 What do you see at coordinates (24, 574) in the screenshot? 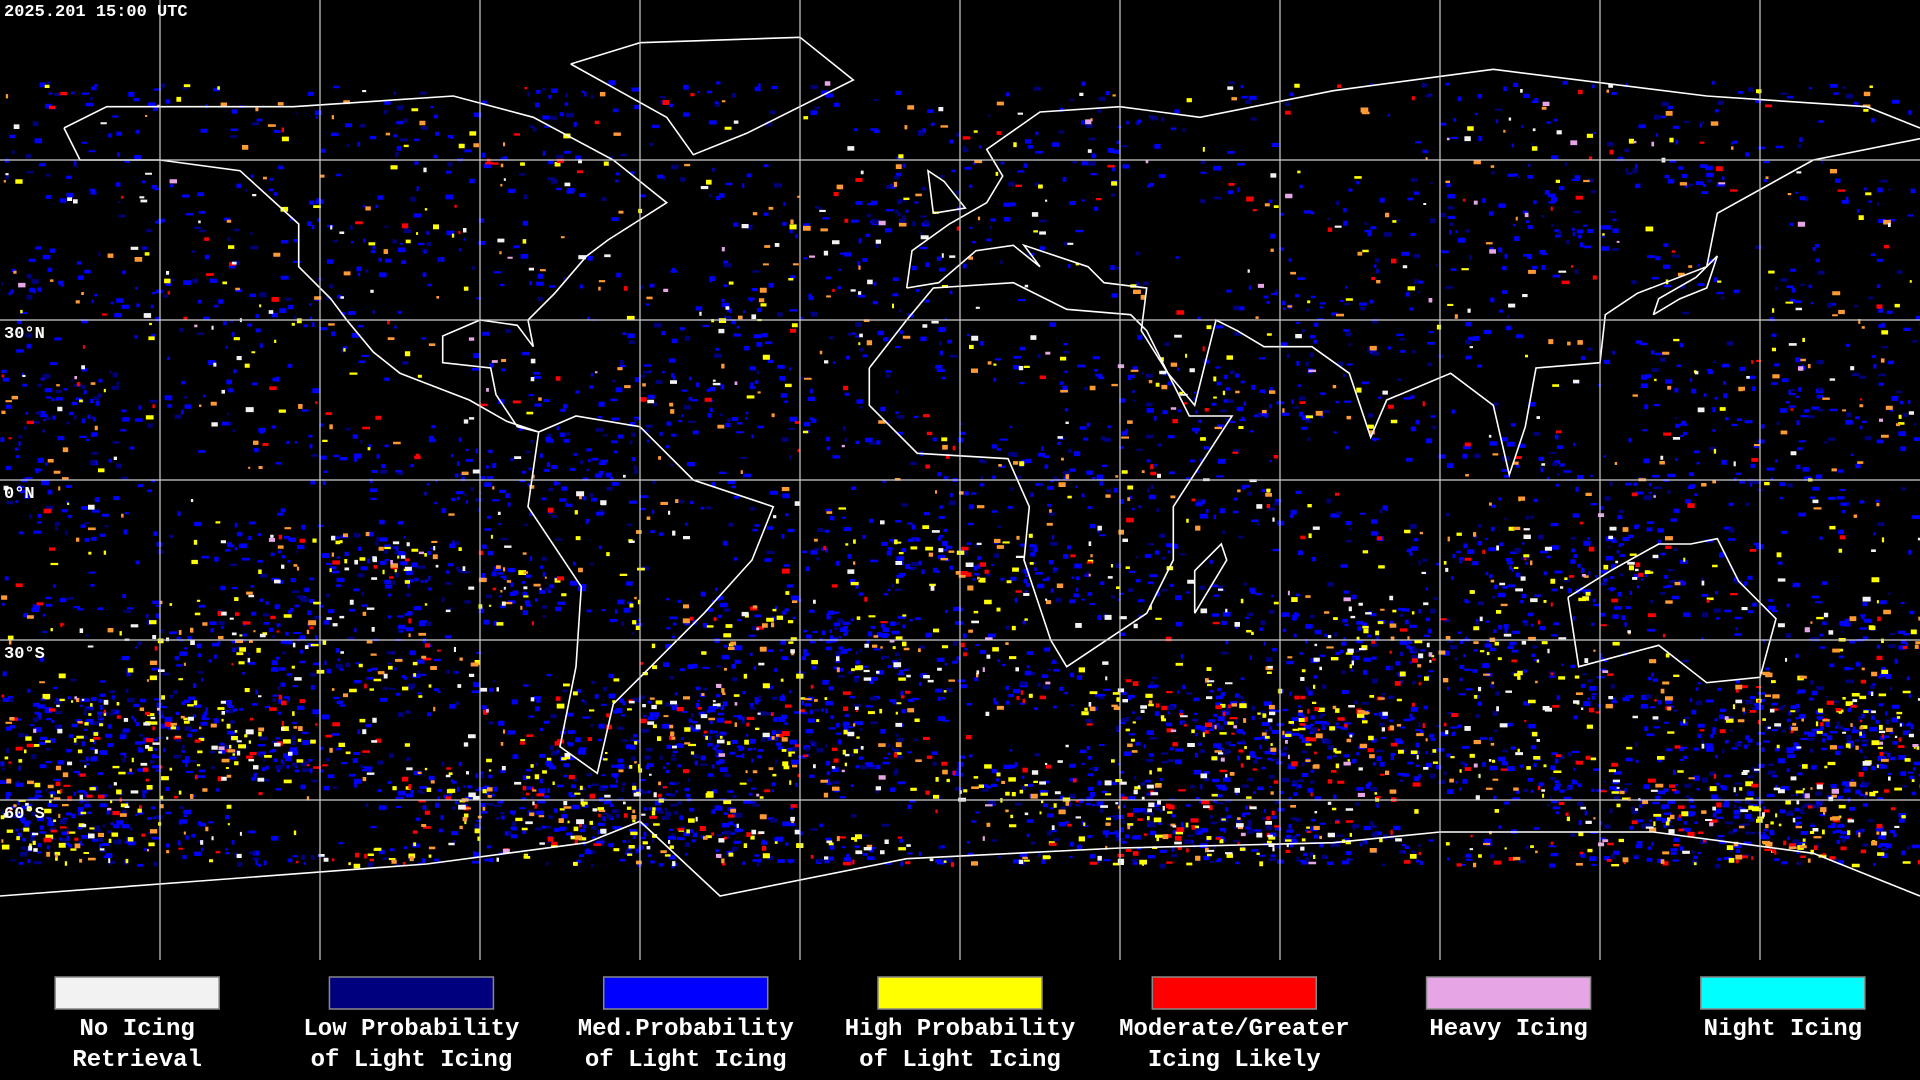
I see `lat-labels: 30°N 0°N 30°S 60°S` at bounding box center [24, 574].